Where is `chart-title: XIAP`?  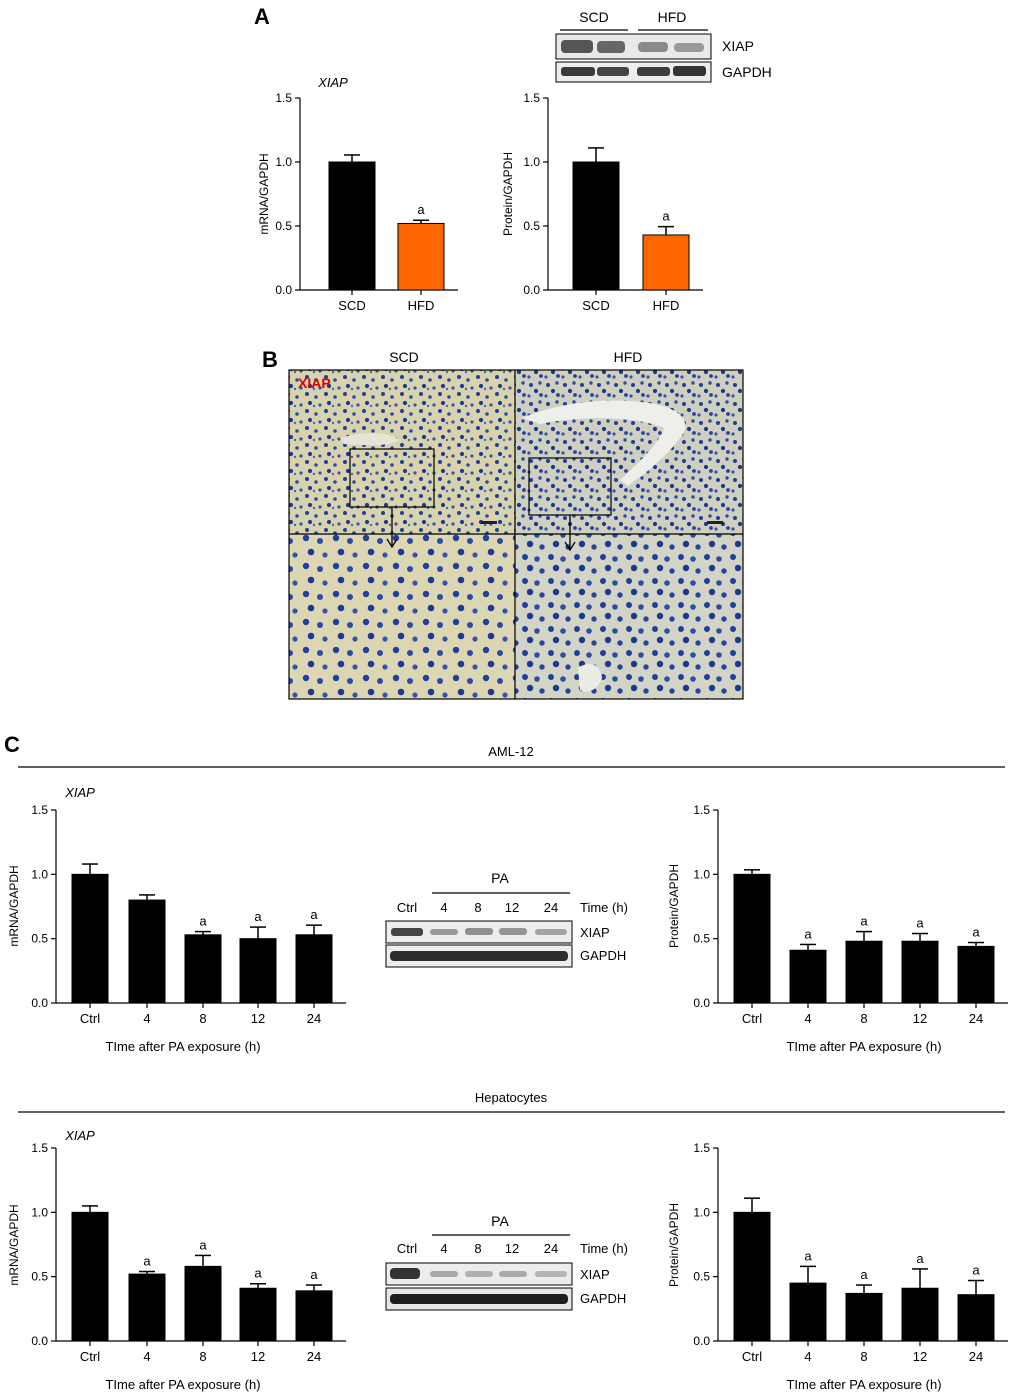 chart-title: XIAP is located at coordinates (79, 1135).